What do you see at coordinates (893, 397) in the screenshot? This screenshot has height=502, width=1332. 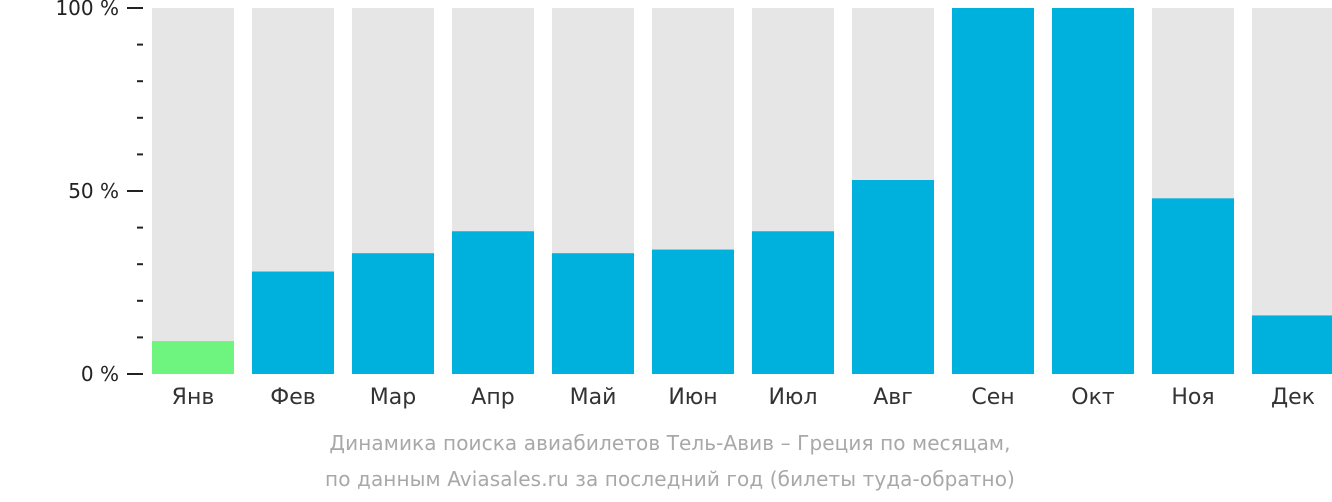 I see `x-tick-label-8: Авг` at bounding box center [893, 397].